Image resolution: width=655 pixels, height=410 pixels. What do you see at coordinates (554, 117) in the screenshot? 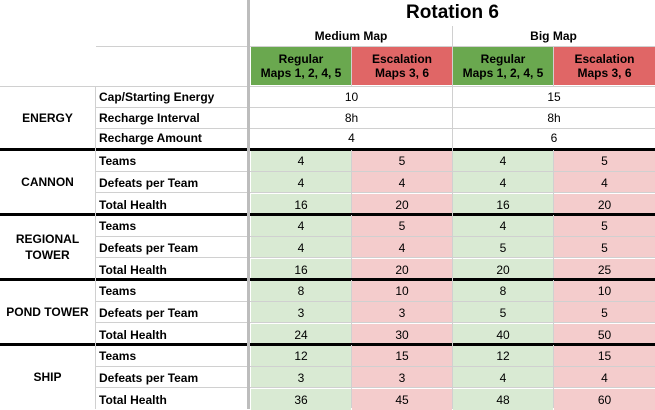
I see `energy-interval-big: 8h` at bounding box center [554, 117].